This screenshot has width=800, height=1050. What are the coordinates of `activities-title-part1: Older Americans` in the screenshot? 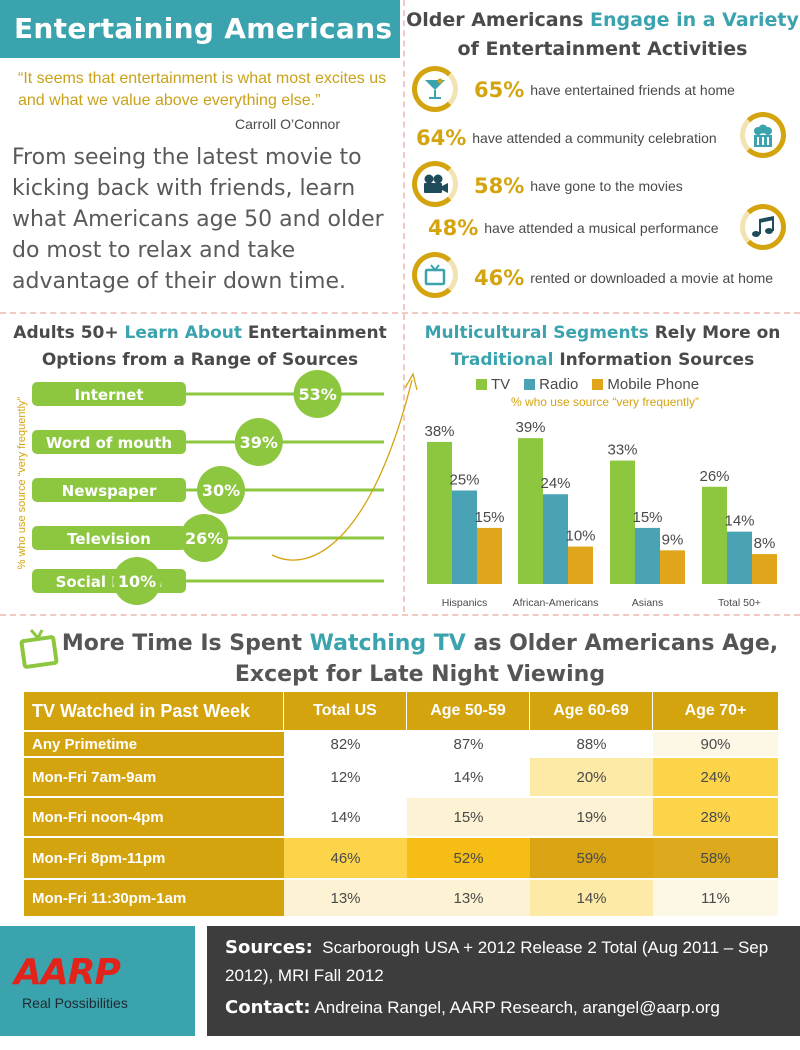 It's located at (498, 20).